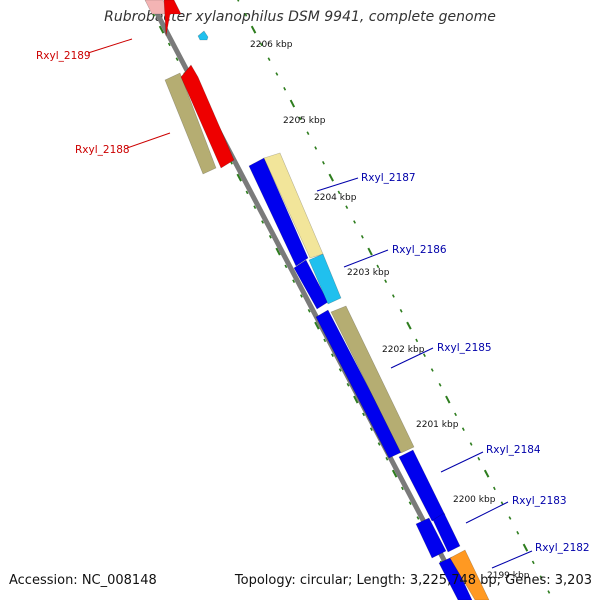 The width and height of the screenshot is (600, 600). I want to click on tick-label: 2201 kbp, so click(437, 425).